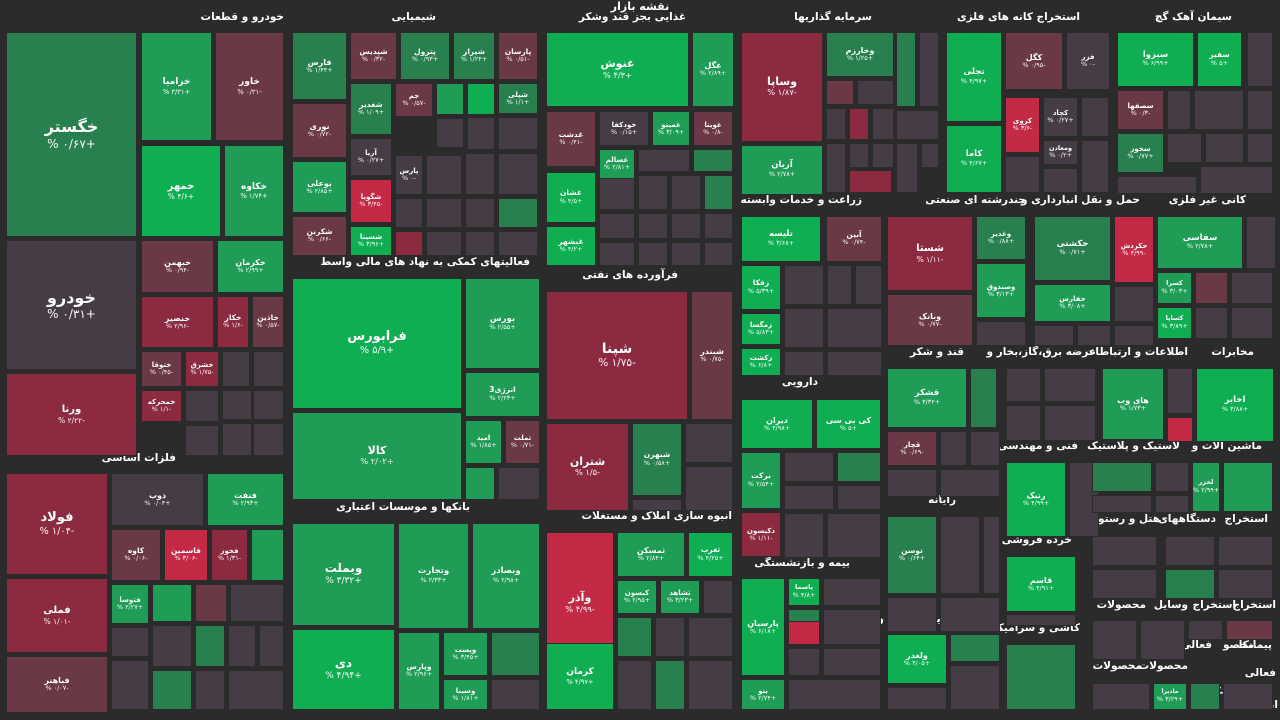 The height and width of the screenshot is (720, 1280). I want to click on symbol-tile: قچار -۰/۶۹ %, so click(912, 448).